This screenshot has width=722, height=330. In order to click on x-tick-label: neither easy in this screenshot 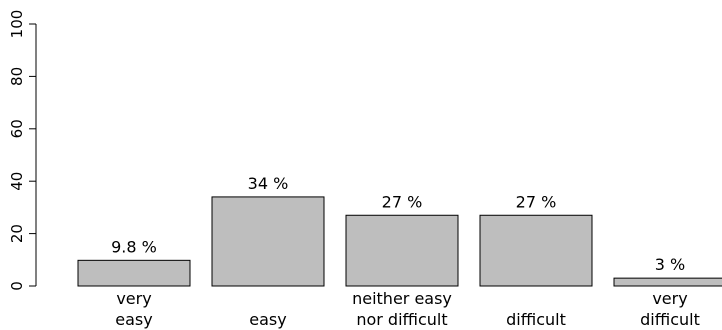, I will do `click(402, 298)`.